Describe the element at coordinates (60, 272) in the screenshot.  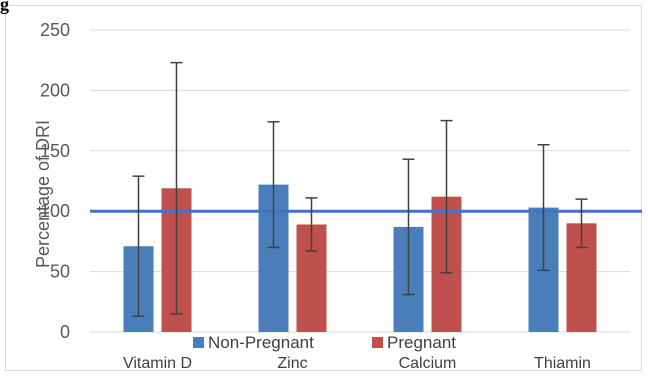
I see `y-tick-label: 50` at that location.